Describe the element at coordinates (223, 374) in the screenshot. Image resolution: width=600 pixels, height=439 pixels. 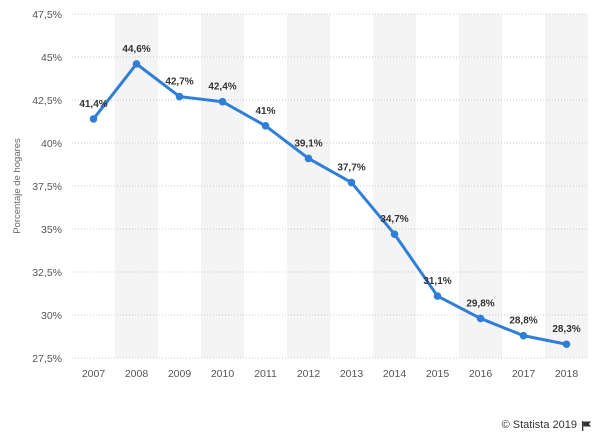
I see `x-tick-label: 2010` at that location.